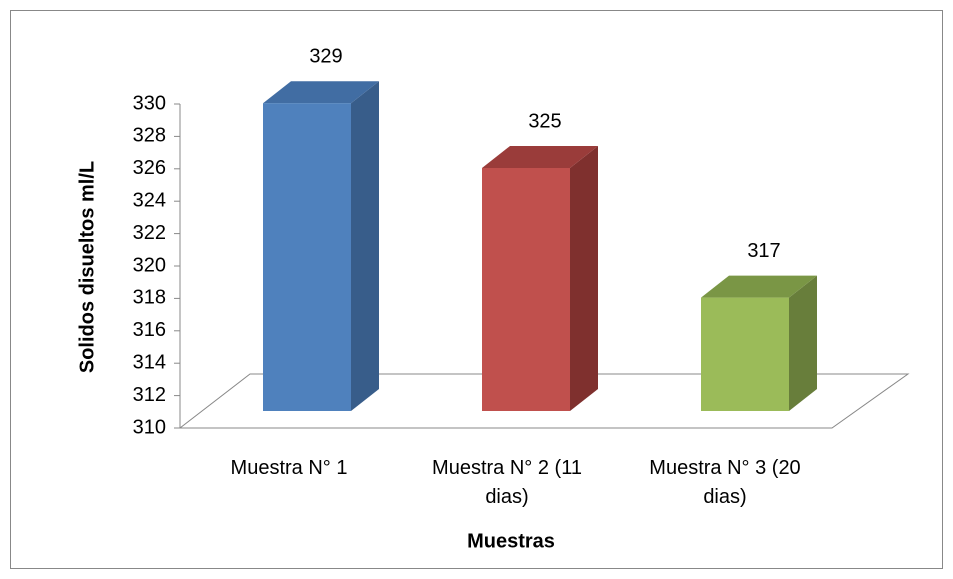 This screenshot has width=953, height=579. Describe the element at coordinates (149, 395) in the screenshot. I see `y-tick-label: 312` at that location.